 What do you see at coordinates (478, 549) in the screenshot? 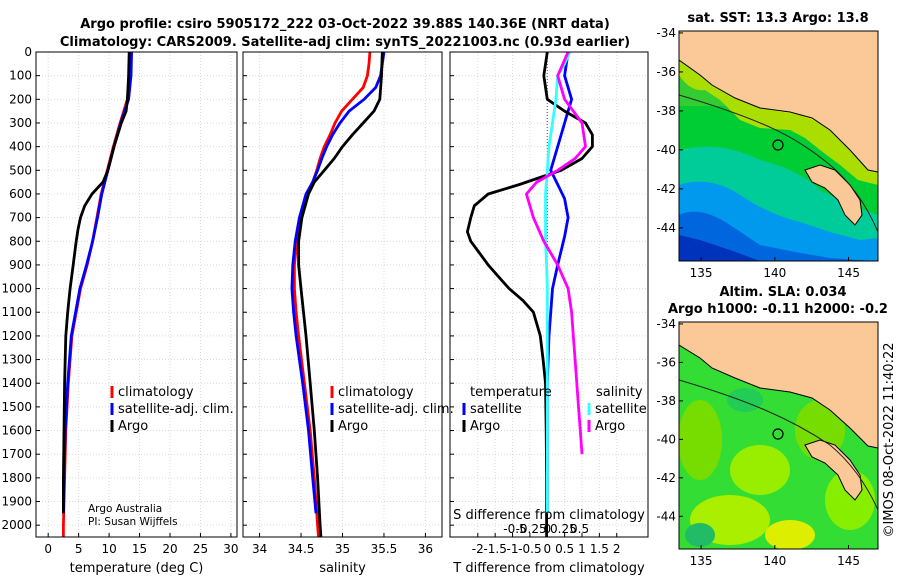
I see `x-tick-label: -2` at bounding box center [478, 549].